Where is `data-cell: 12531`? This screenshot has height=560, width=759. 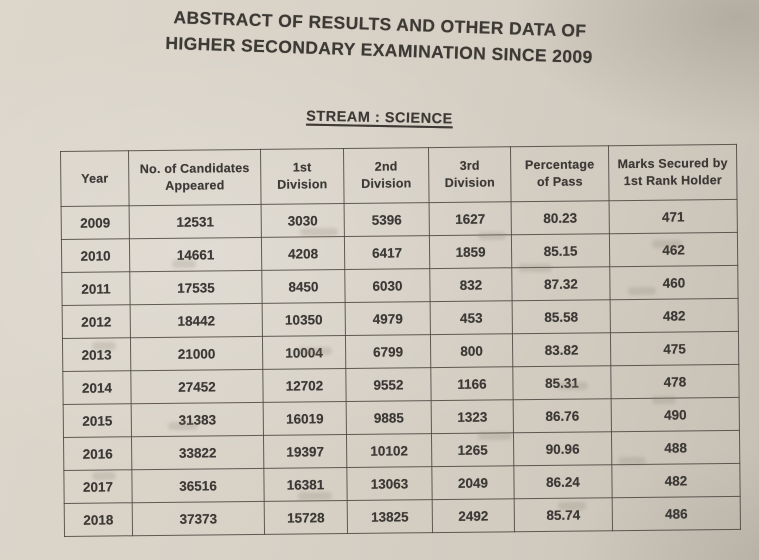 data-cell: 12531 is located at coordinates (195, 221).